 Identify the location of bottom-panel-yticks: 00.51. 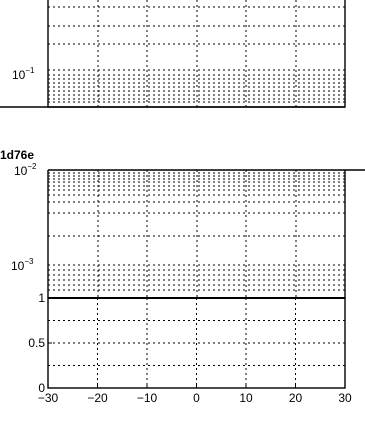
(40, 343).